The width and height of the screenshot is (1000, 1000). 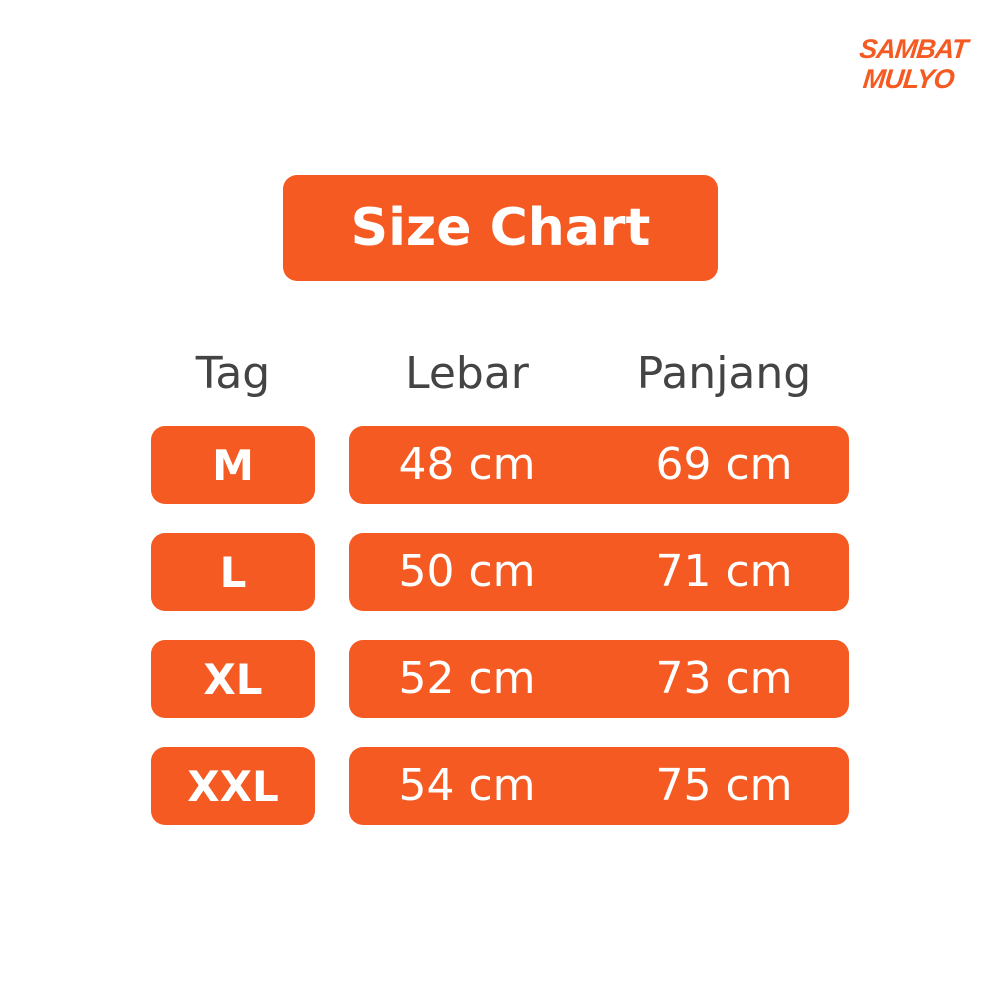 I want to click on size-values: 54 cm 75 cm, so click(x=599, y=786).